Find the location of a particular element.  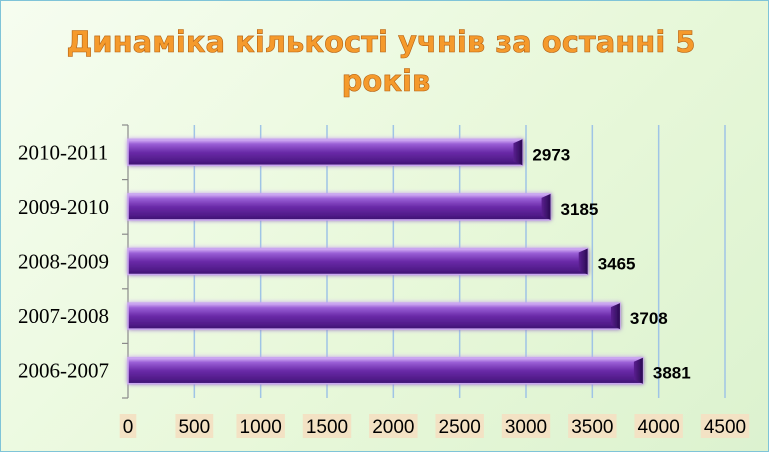

x-tick-label: 500 is located at coordinates (194, 427).